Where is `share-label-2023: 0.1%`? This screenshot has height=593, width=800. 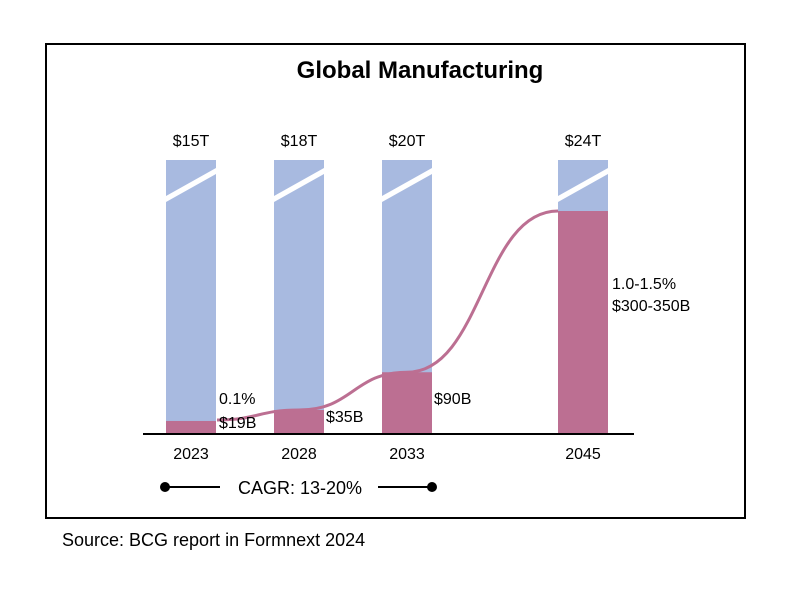
share-label-2023: 0.1% is located at coordinates (237, 399).